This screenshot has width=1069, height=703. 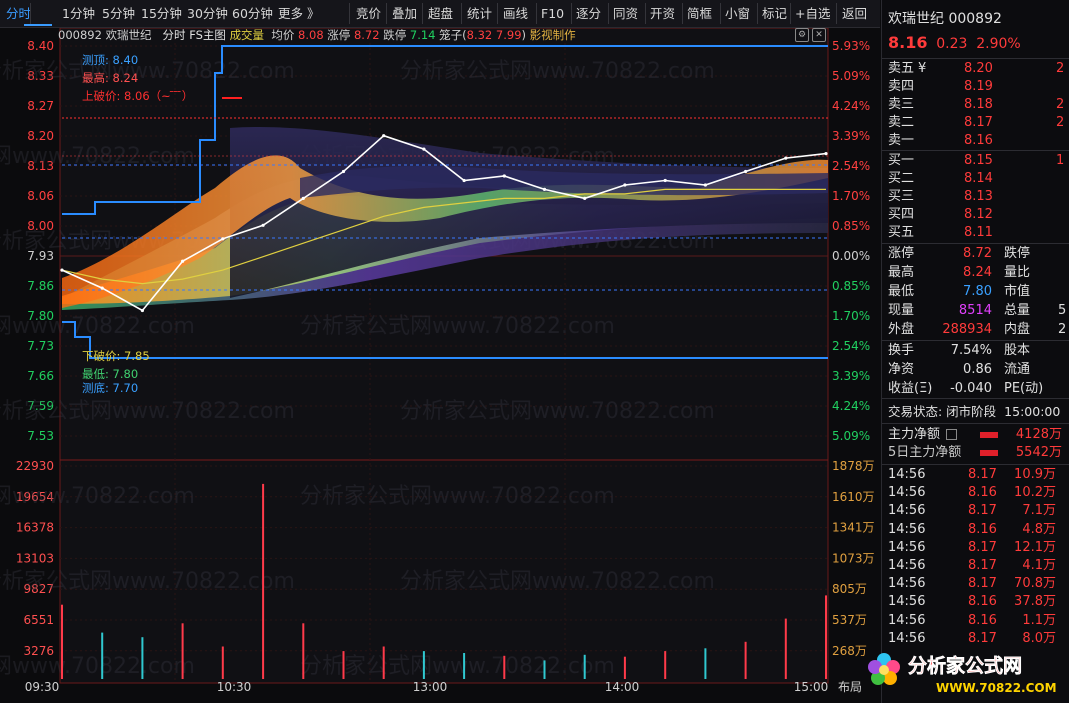 What do you see at coordinates (516, 13) in the screenshot?
I see `toolbar-item-11: 画线` at bounding box center [516, 13].